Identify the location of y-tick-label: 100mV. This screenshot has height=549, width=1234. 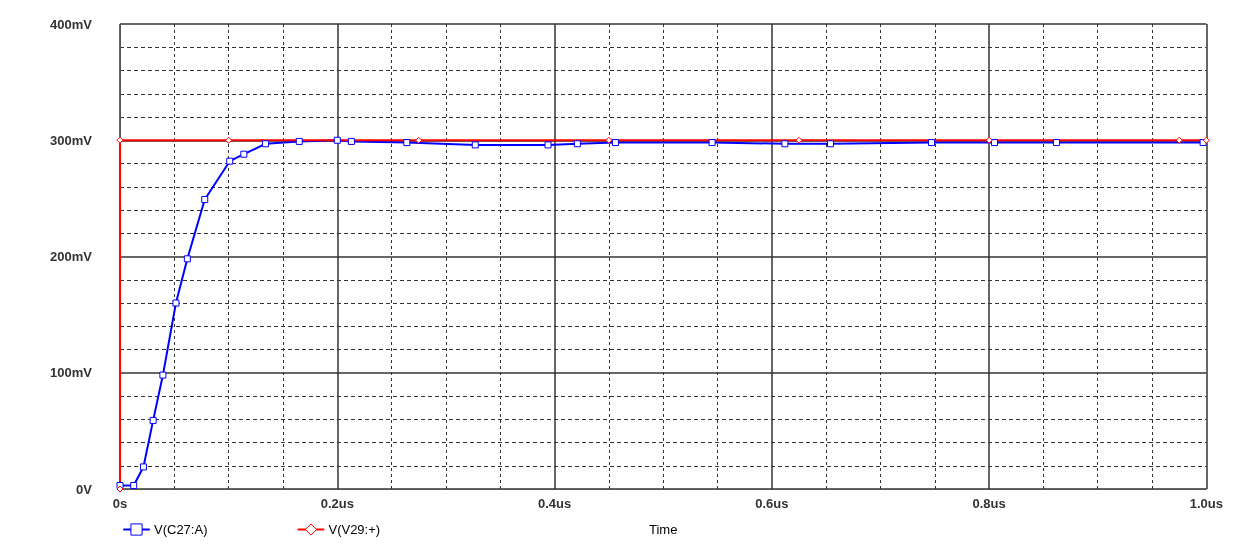
(71, 373).